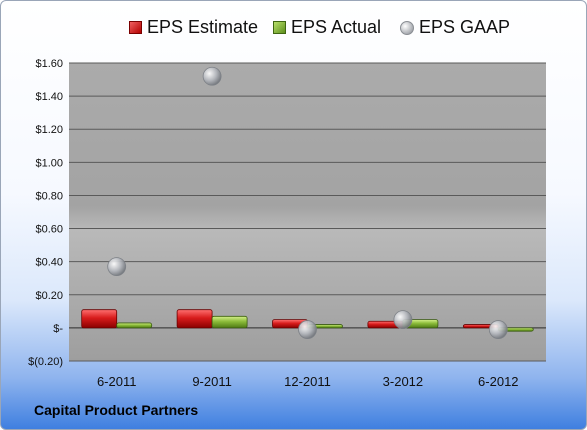 Image resolution: width=587 pixels, height=430 pixels. Describe the element at coordinates (498, 381) in the screenshot. I see `x-tick-label: 6-2012` at that location.